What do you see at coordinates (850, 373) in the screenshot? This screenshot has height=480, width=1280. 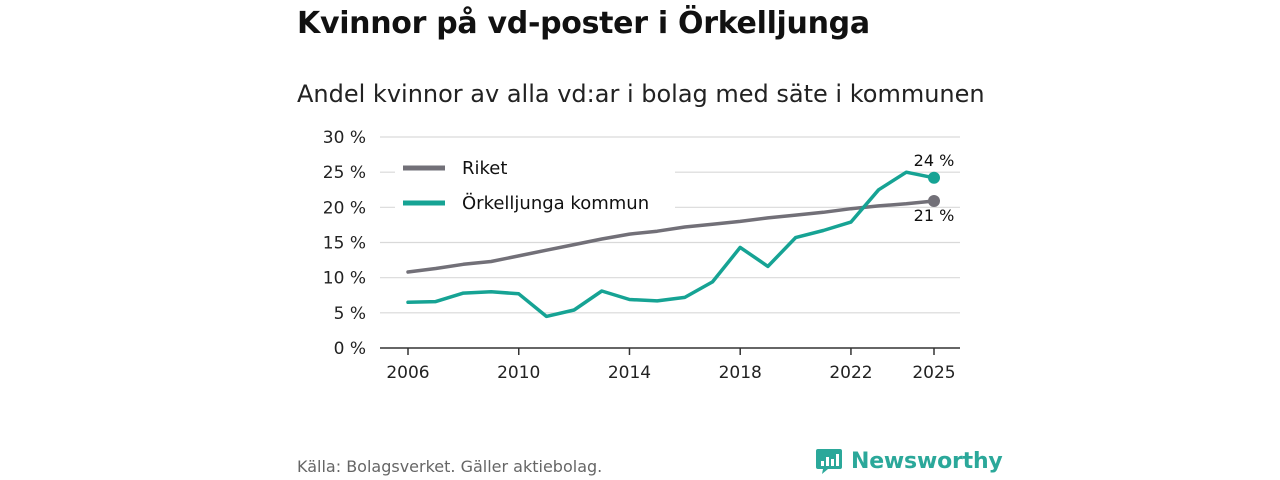 I see `x-tick-label: 2022` at bounding box center [850, 373].